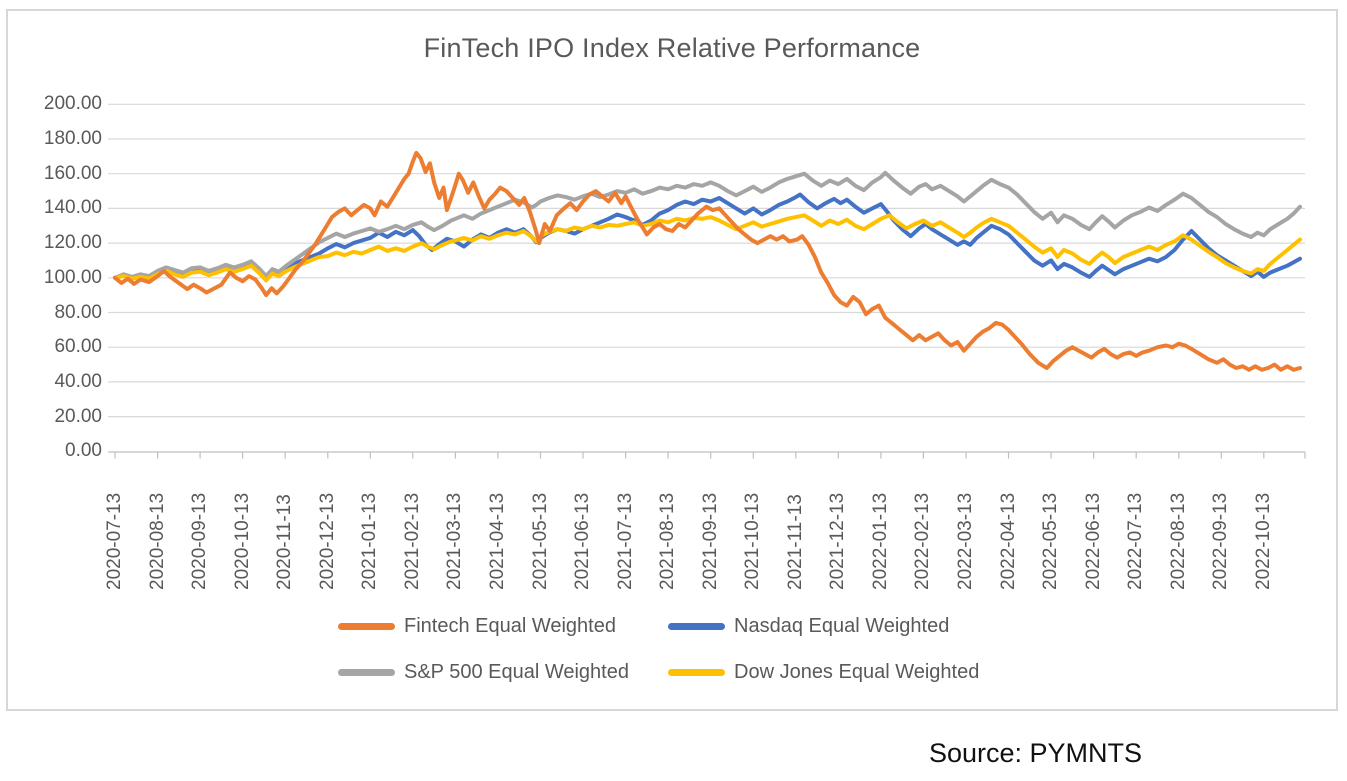  What do you see at coordinates (366, 626) in the screenshot?
I see `fintech-series-swatch` at bounding box center [366, 626].